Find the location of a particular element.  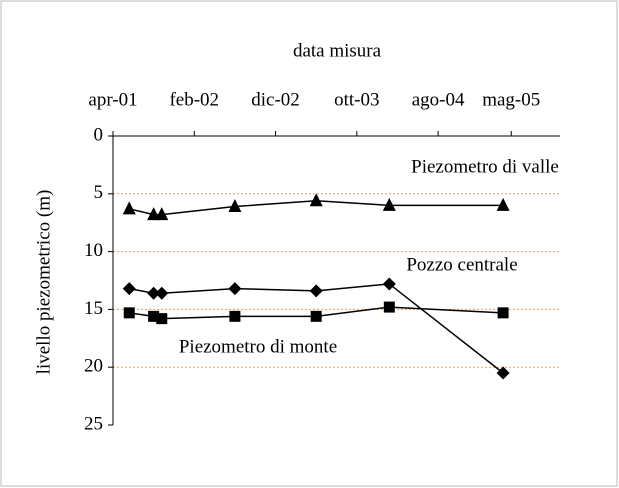

y-axis-label: livello piezometrico (m) is located at coordinates (43, 282).